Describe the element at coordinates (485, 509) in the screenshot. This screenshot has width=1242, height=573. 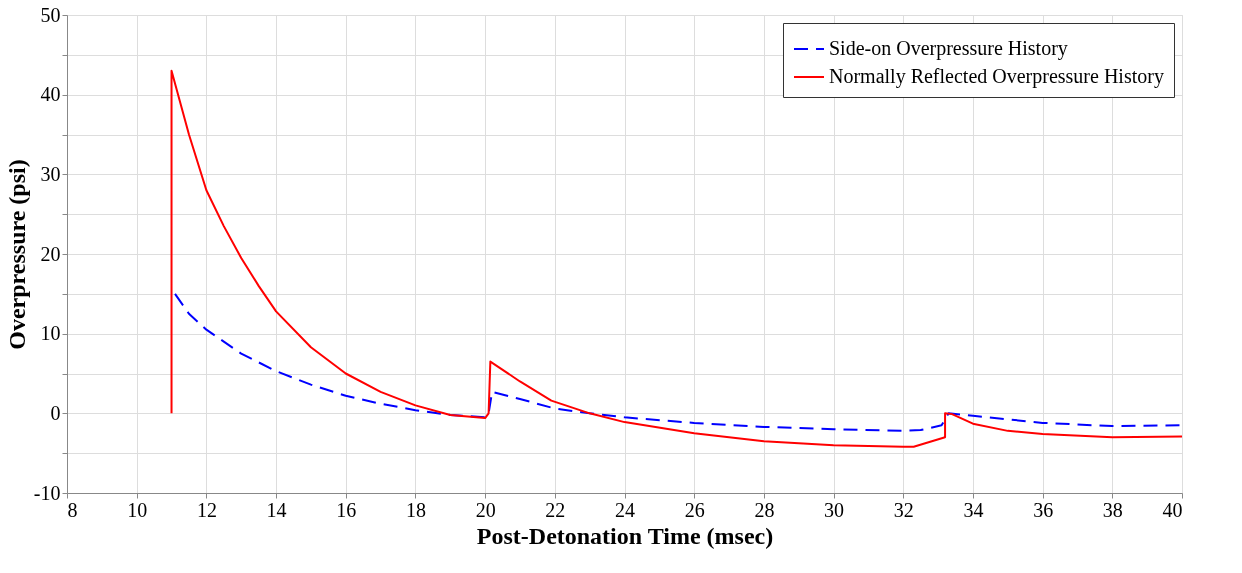
I see `x-tick-label: 20` at that location.